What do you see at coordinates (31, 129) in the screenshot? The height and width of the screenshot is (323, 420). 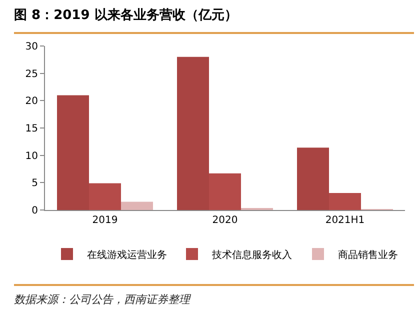 I see `y-tick-label: 15` at bounding box center [31, 129].